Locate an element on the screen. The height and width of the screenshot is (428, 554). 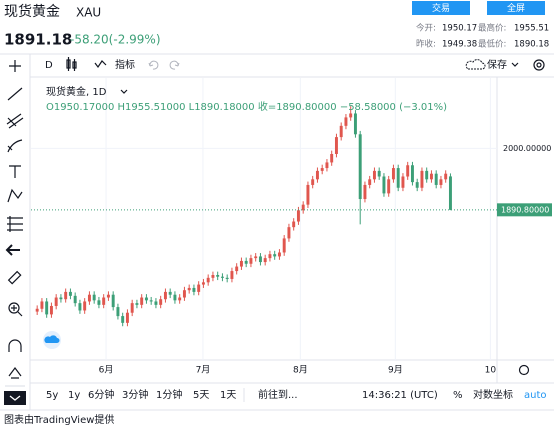
auto-toggle: auto is located at coordinates (535, 395).